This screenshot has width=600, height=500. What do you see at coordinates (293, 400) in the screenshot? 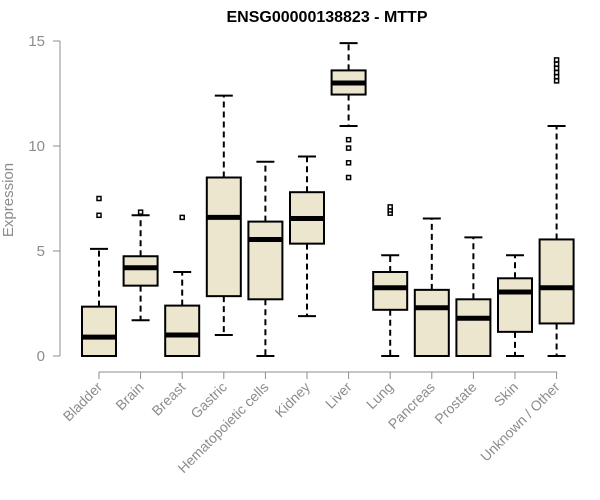
I see `x-tick-label: Kidney` at bounding box center [293, 400].